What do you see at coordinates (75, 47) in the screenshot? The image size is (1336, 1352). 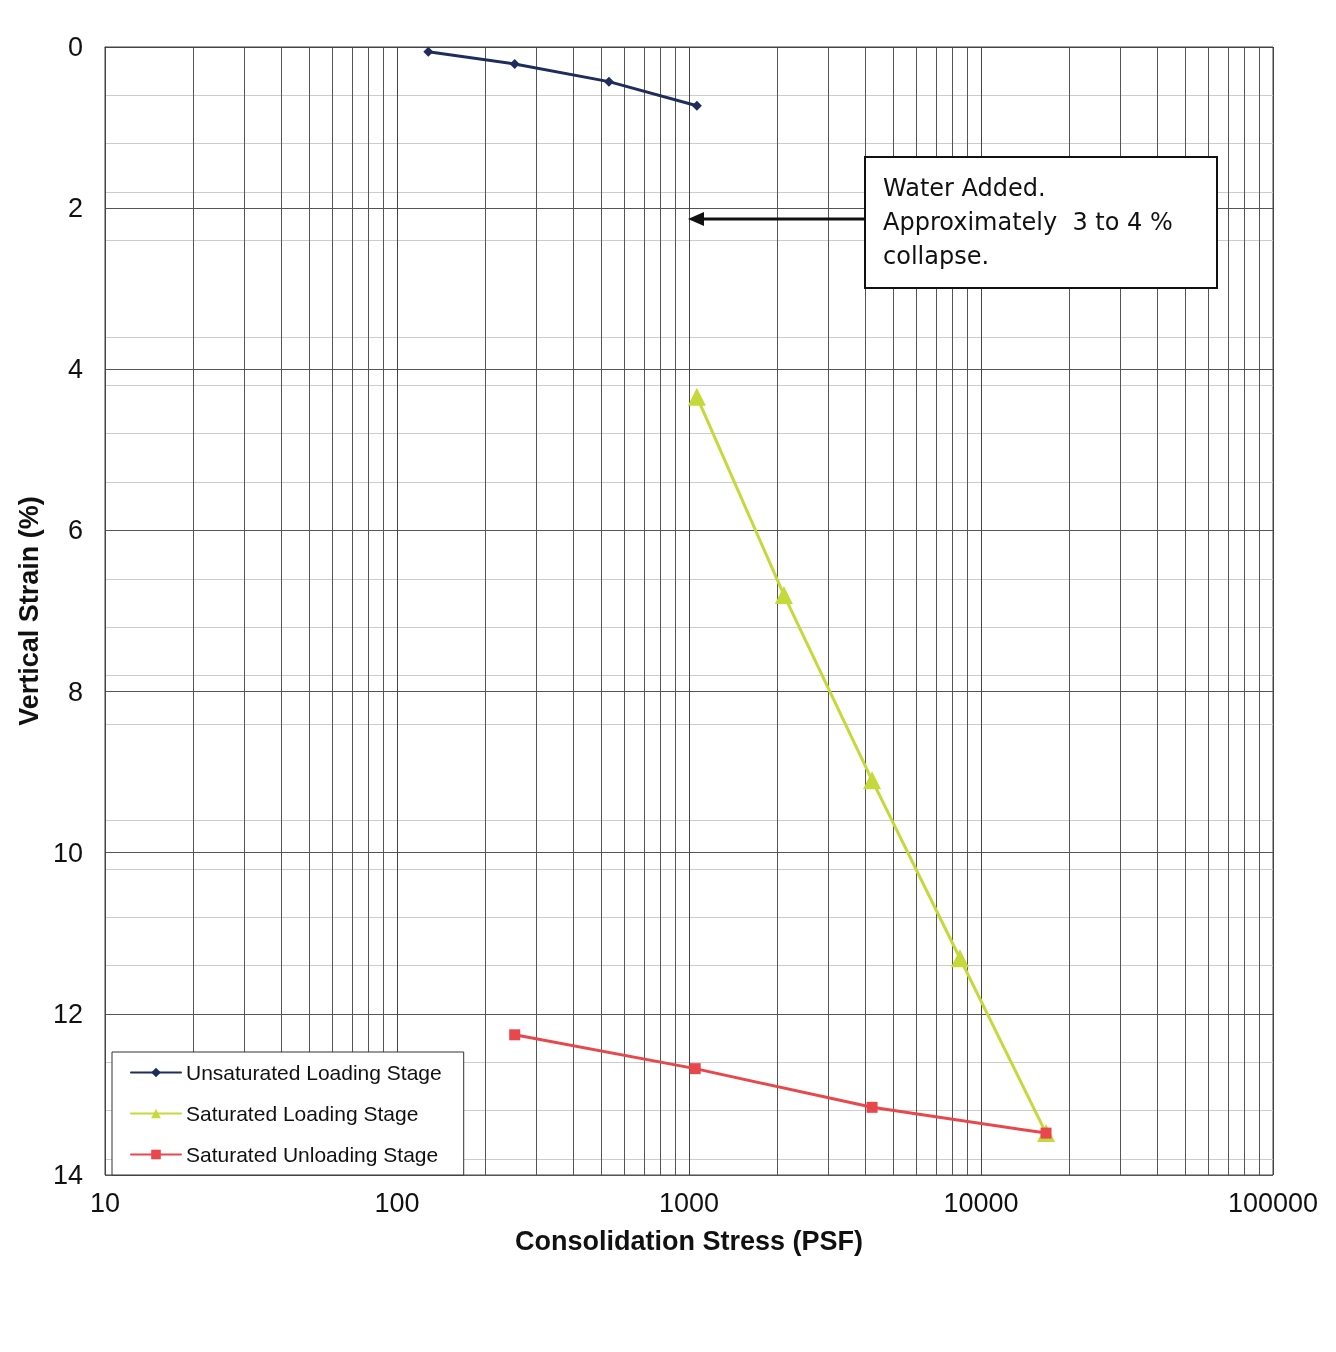 I see `y-tick-label: 0` at bounding box center [75, 47].